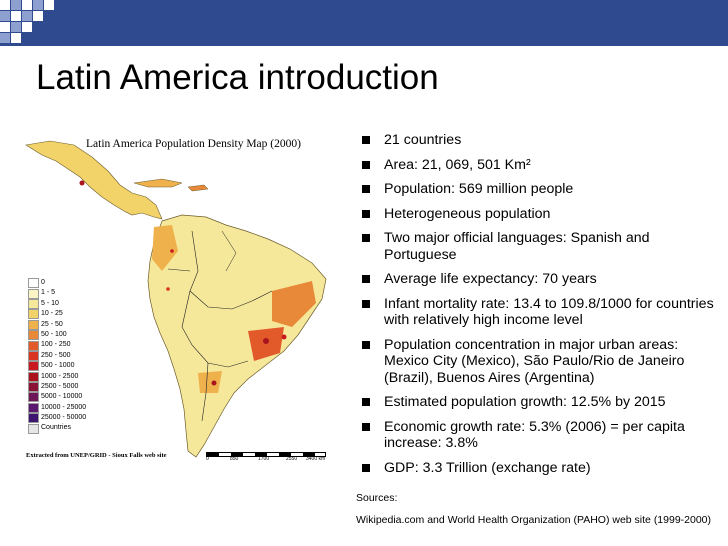  I want to click on legend-label: 2500 - 5000, so click(60, 386).